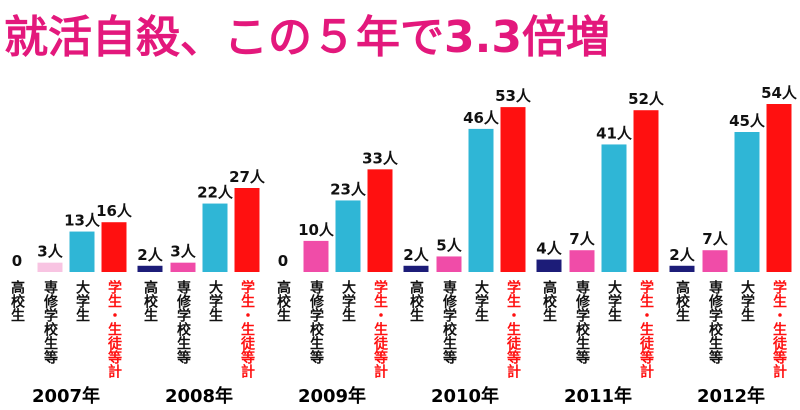 Image resolution: width=800 pixels, height=410 pixels. Describe the element at coordinates (307, 37) in the screenshot. I see `chart-title: 就活自殺、この５年で3.3倍増` at that location.